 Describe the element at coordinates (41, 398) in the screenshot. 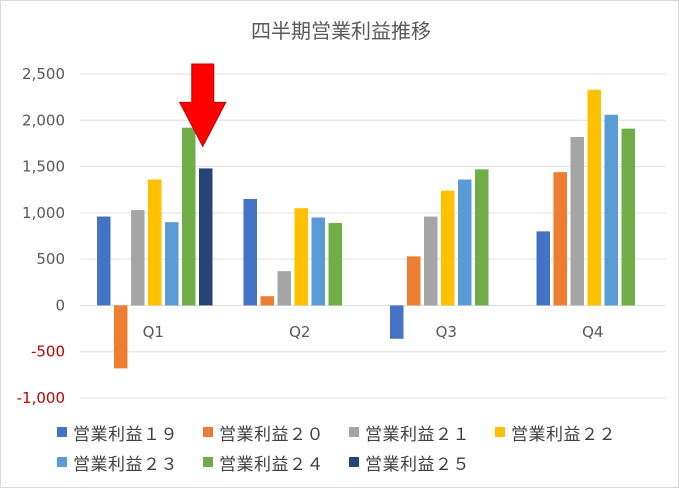

I see `y-tick-label: -1,000` at that location.